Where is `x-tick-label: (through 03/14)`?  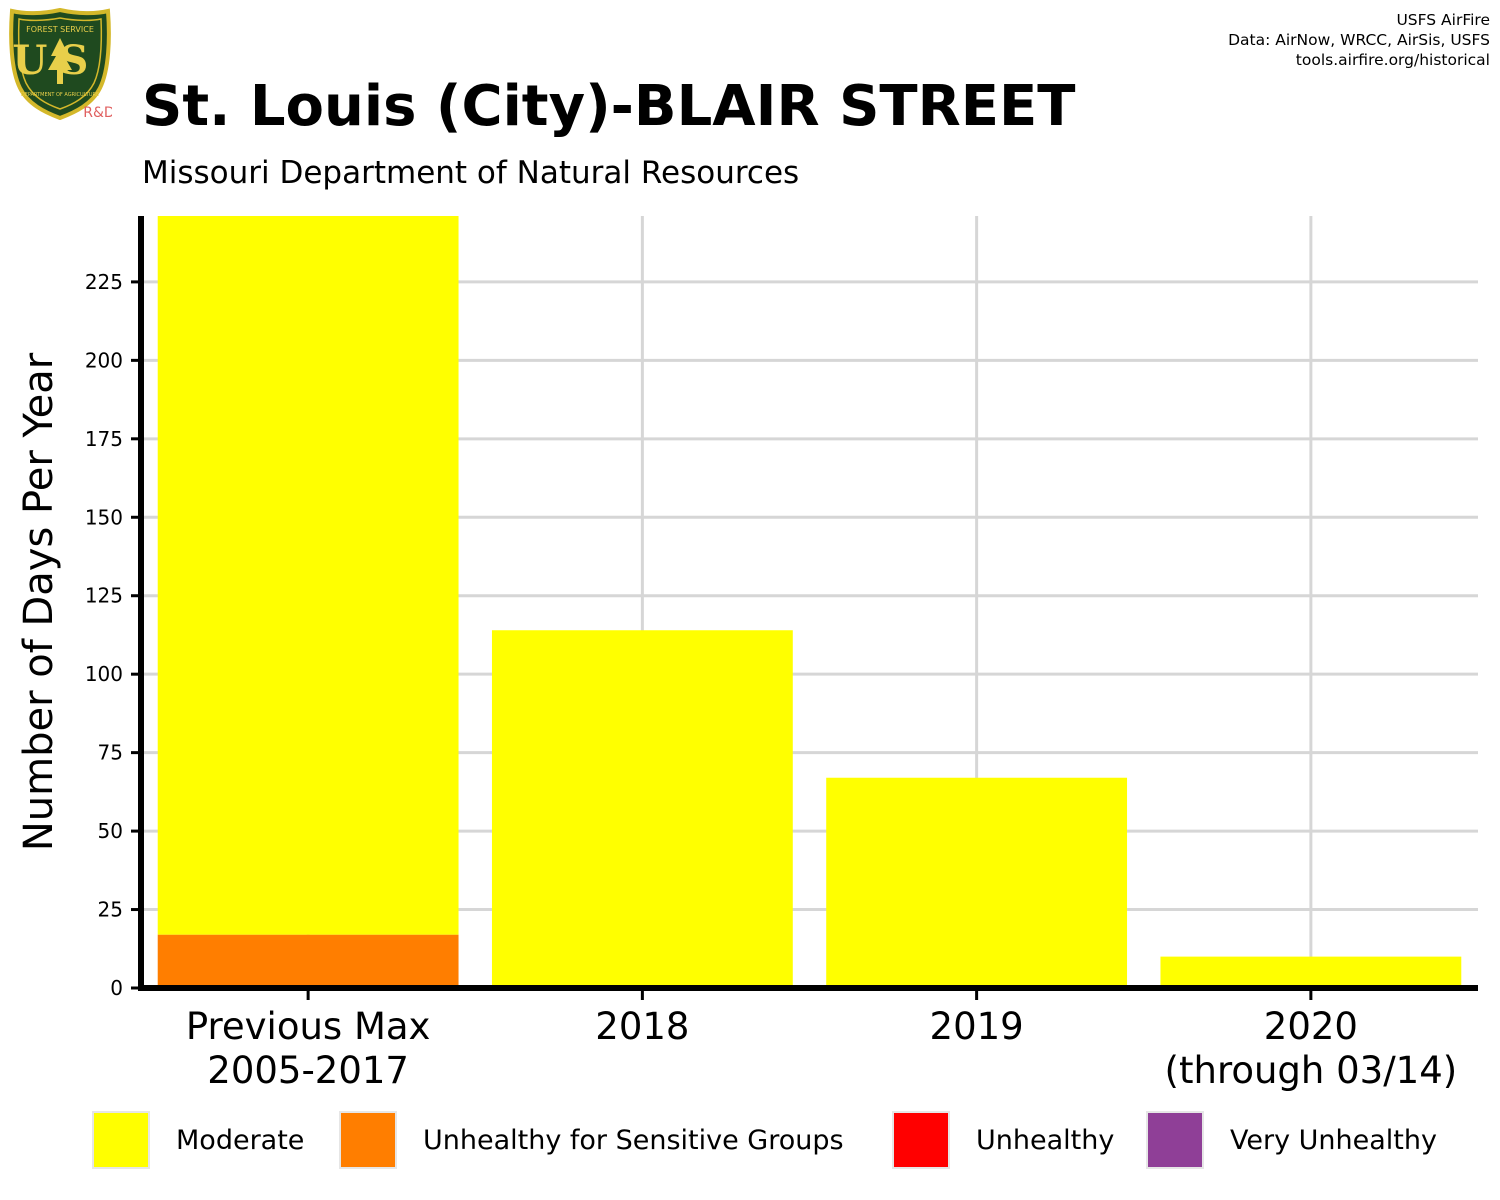
x-tick-label: (through 03/14) is located at coordinates (1311, 1070).